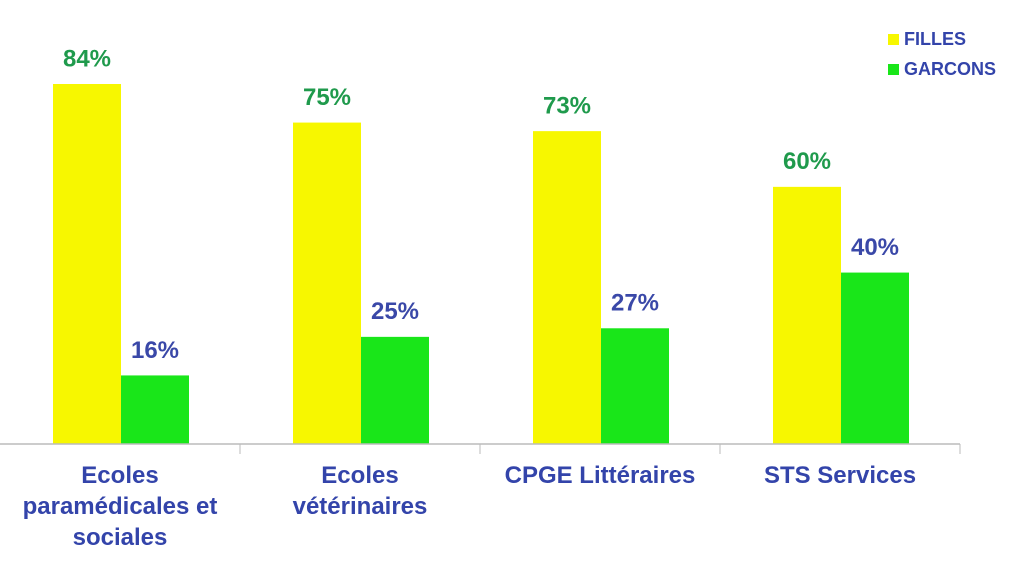  What do you see at coordinates (395, 311) in the screenshot?
I see `value-label: 25%` at bounding box center [395, 311].